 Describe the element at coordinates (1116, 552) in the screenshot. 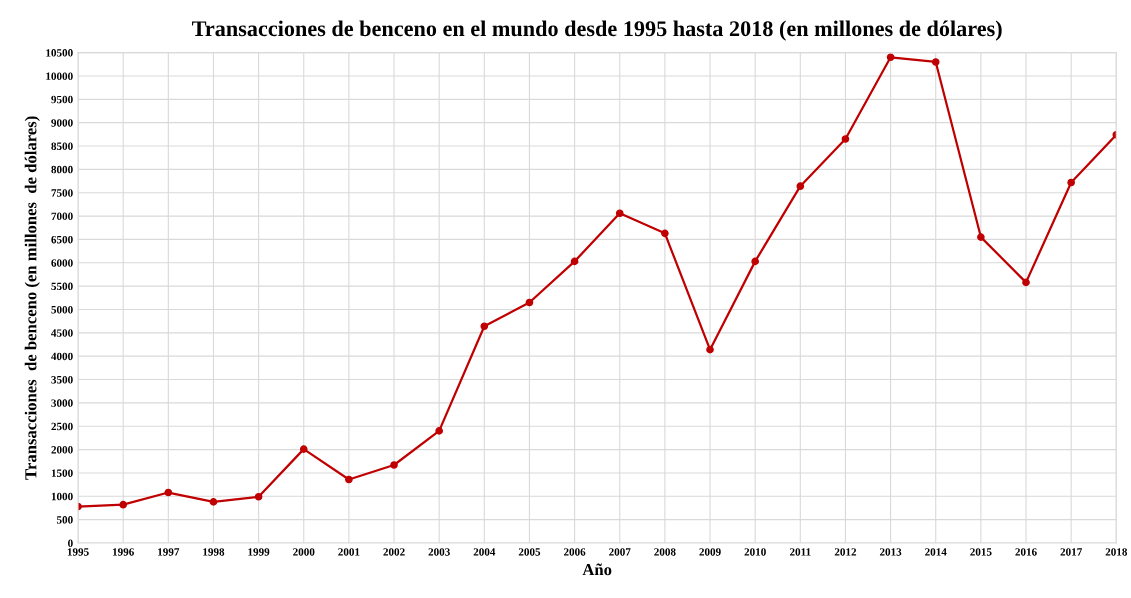

I see `x-tick-label: 2018` at that location.